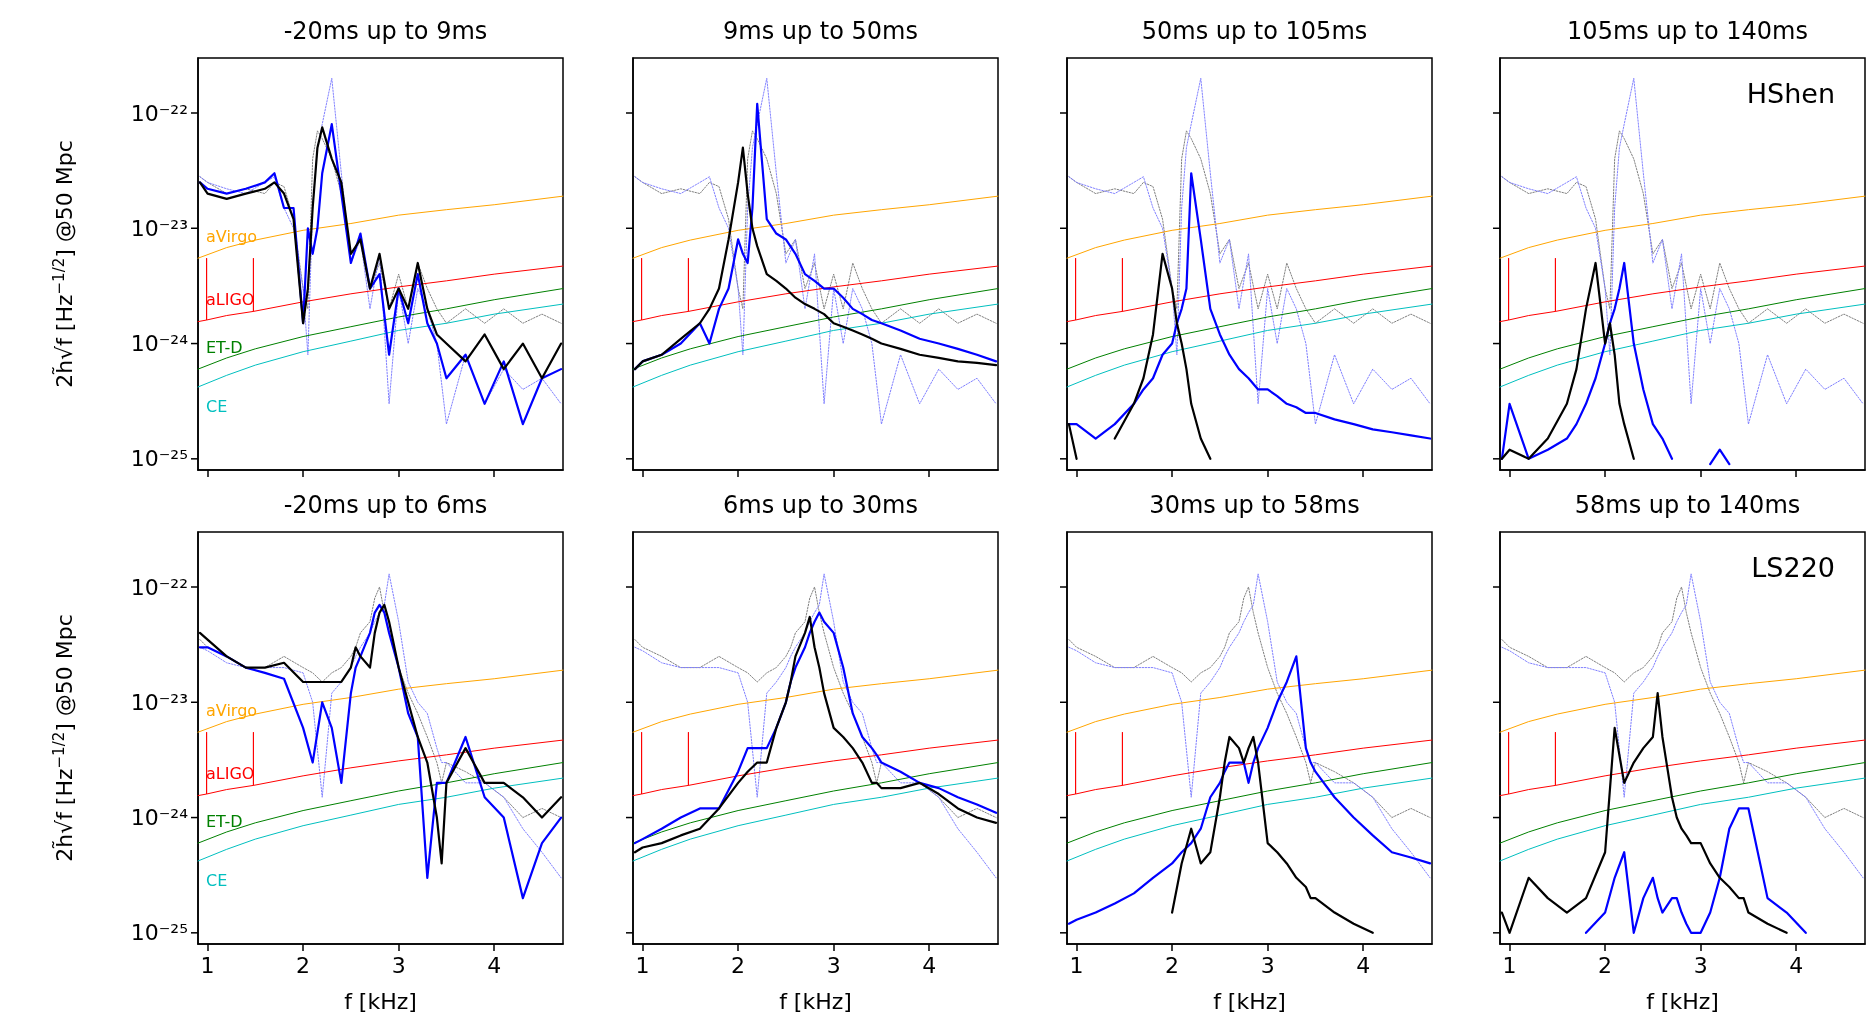 The image size is (1866, 1030). I want to click on chart-title: 9ms up to 50ms, so click(820, 31).